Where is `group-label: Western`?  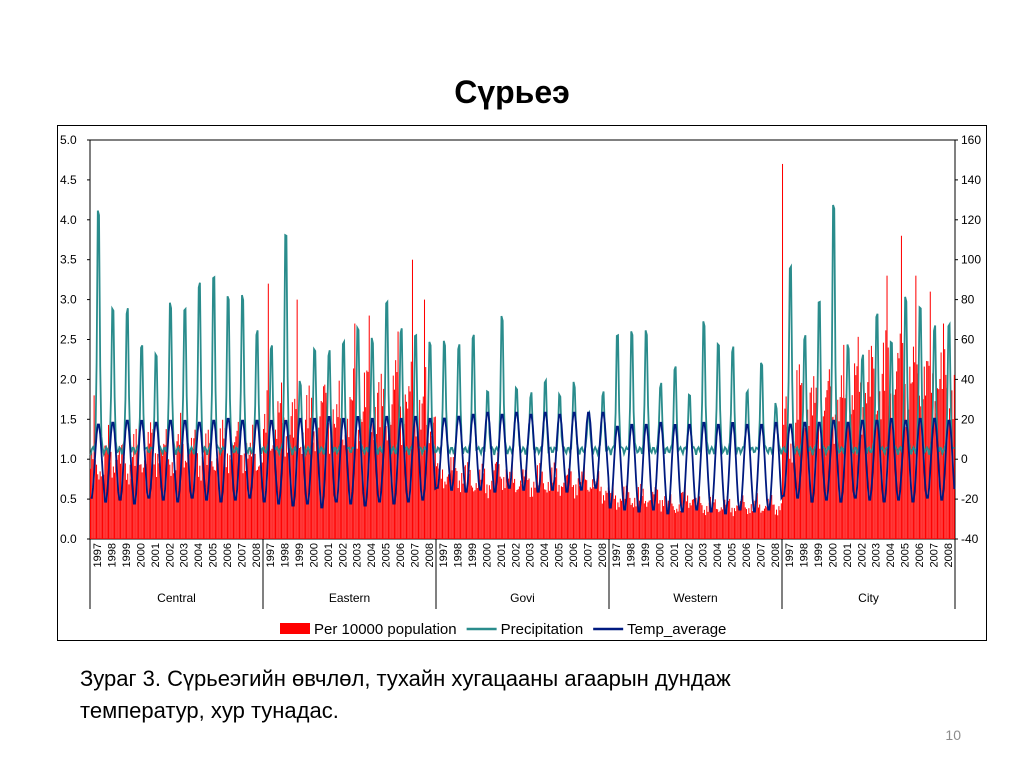 group-label: Western is located at coordinates (695, 598).